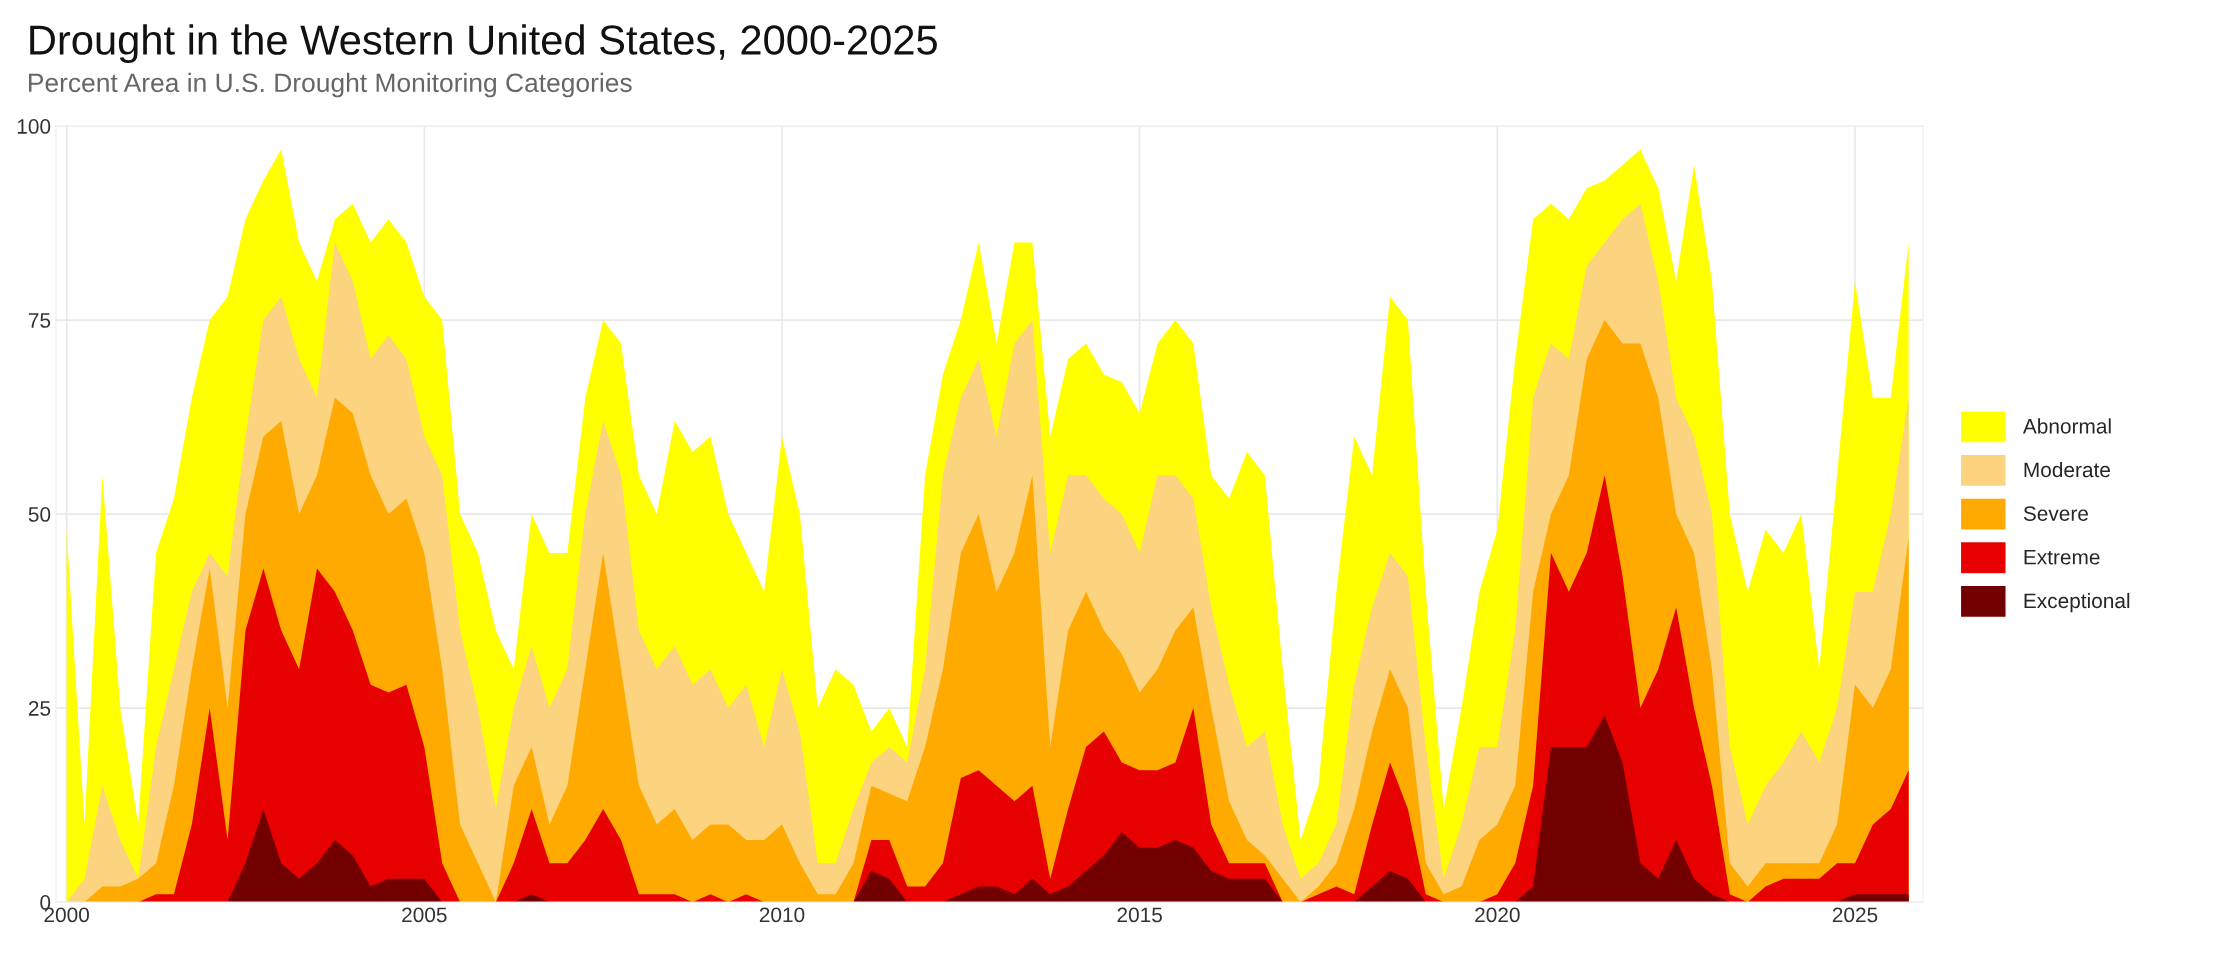 This screenshot has height=970, width=2236. What do you see at coordinates (2055, 513) in the screenshot?
I see `legend-label: Severe` at bounding box center [2055, 513].